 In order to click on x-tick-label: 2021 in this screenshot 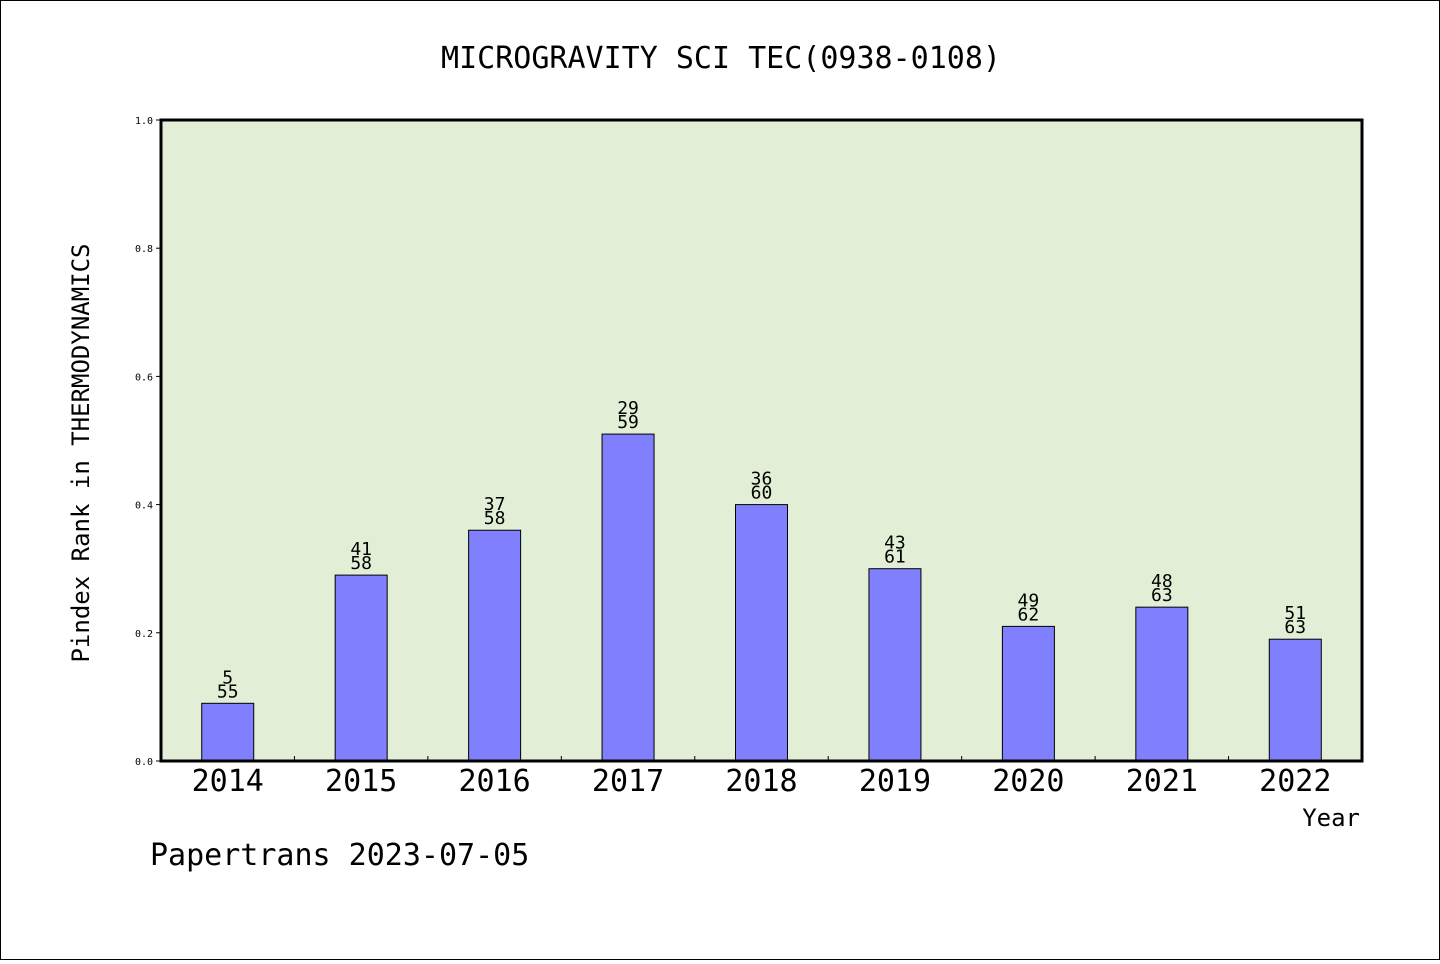, I will do `click(1162, 781)`.